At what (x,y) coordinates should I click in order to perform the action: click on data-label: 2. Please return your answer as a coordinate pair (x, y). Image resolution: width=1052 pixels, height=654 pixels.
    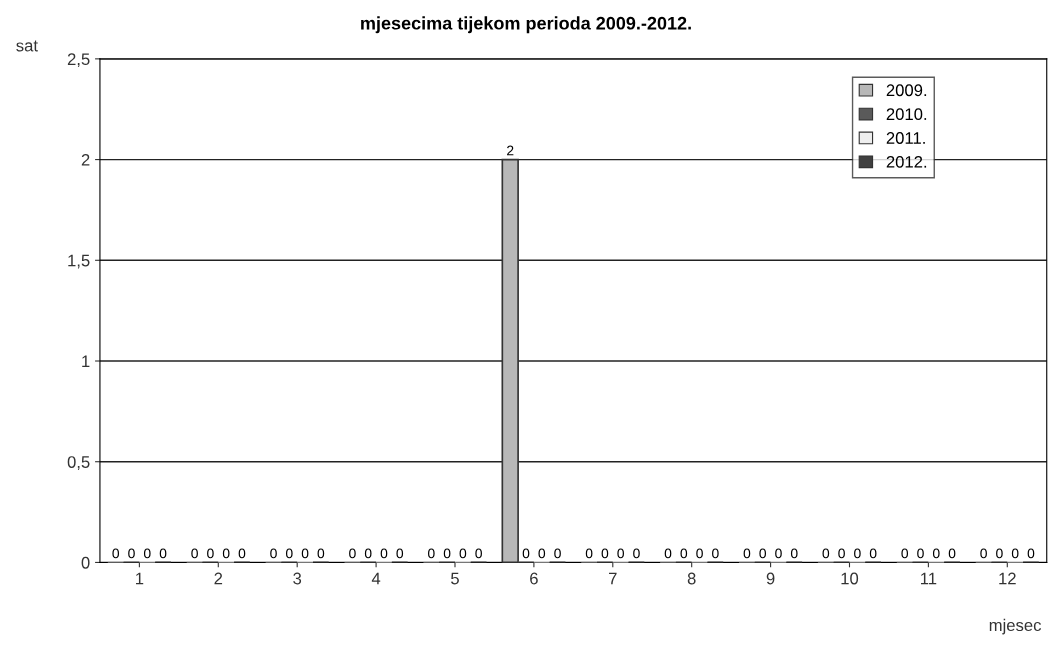
    Looking at the image, I should click on (510, 150).